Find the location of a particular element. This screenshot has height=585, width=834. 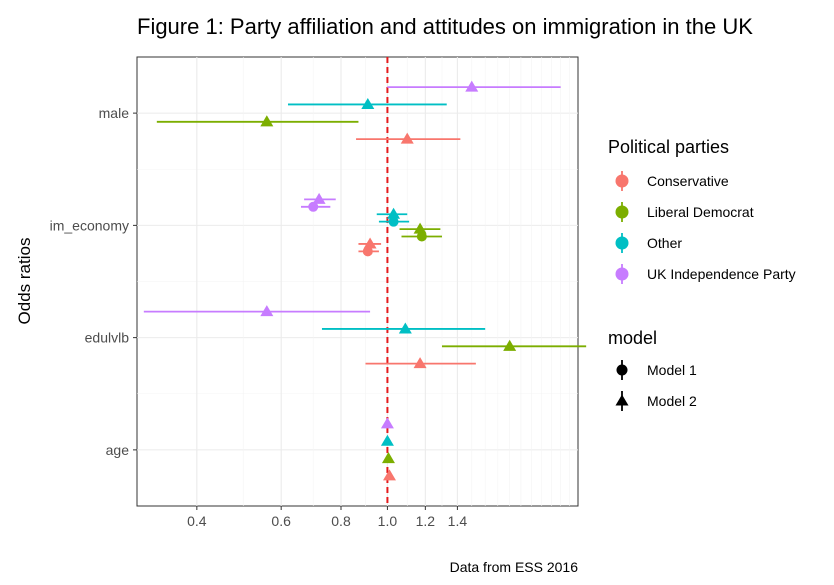

point-age-conservative-model2 is located at coordinates (389, 475).